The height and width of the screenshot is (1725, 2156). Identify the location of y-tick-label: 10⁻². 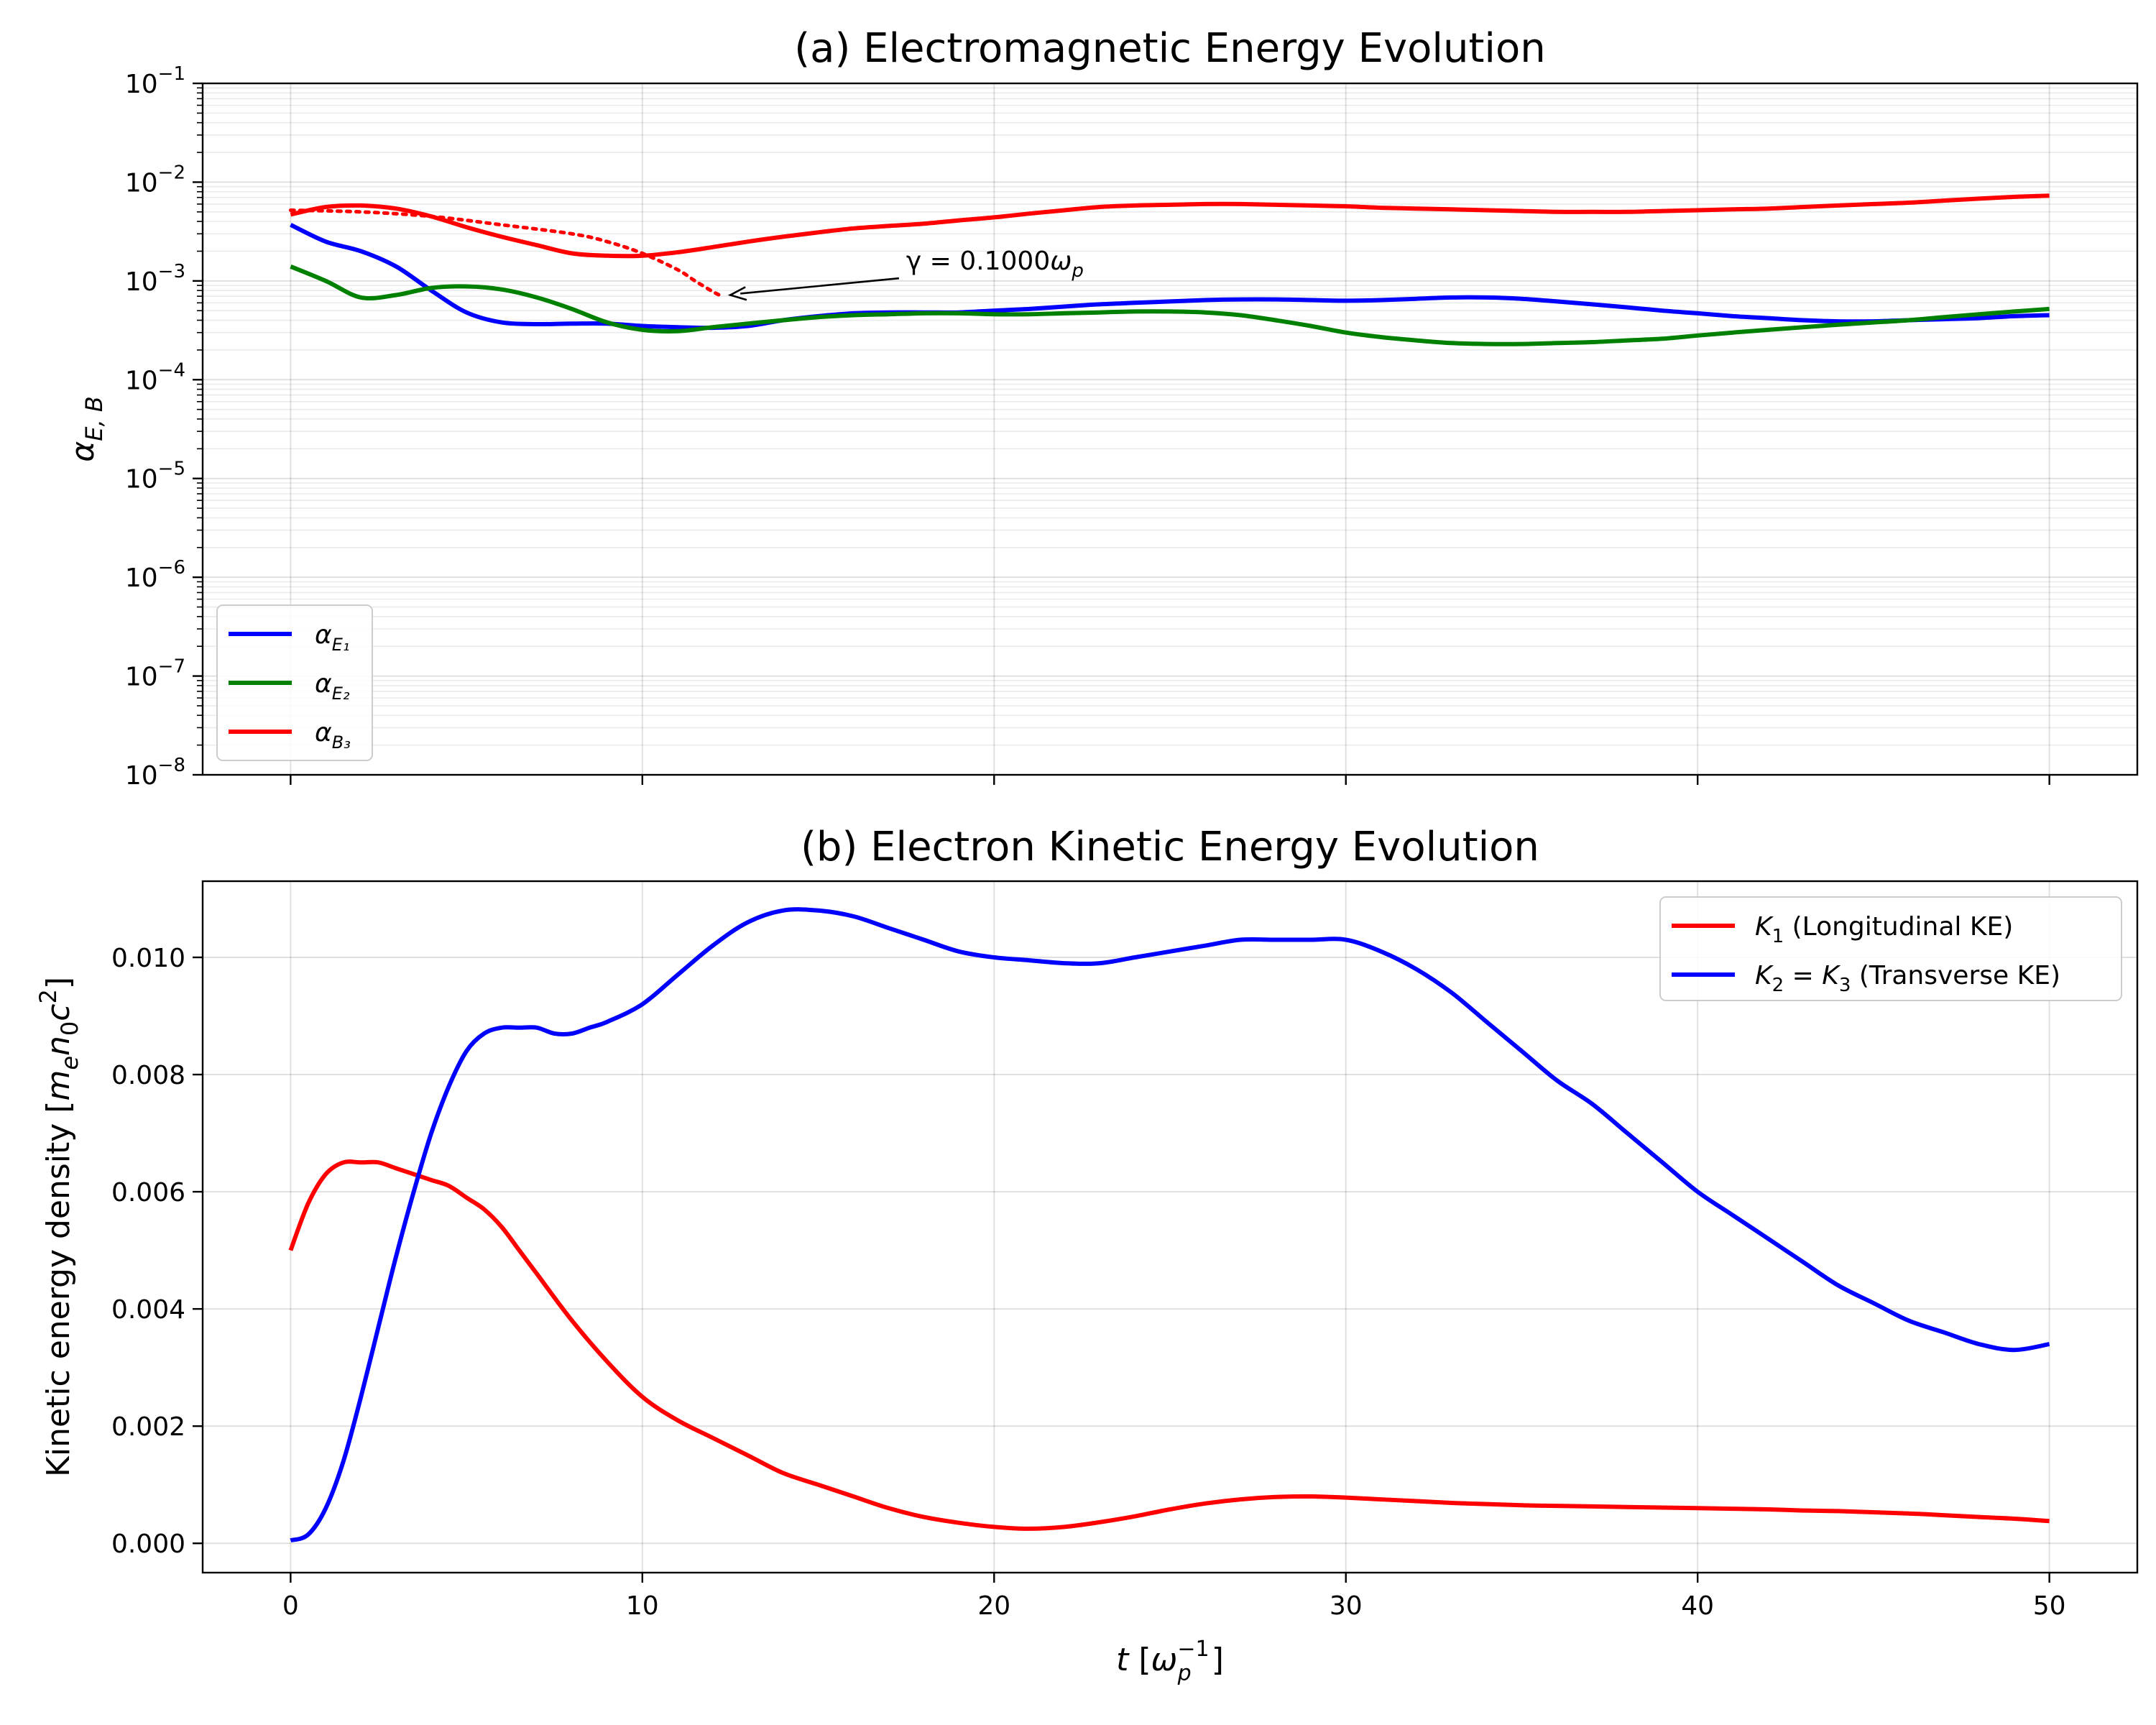
(155, 180).